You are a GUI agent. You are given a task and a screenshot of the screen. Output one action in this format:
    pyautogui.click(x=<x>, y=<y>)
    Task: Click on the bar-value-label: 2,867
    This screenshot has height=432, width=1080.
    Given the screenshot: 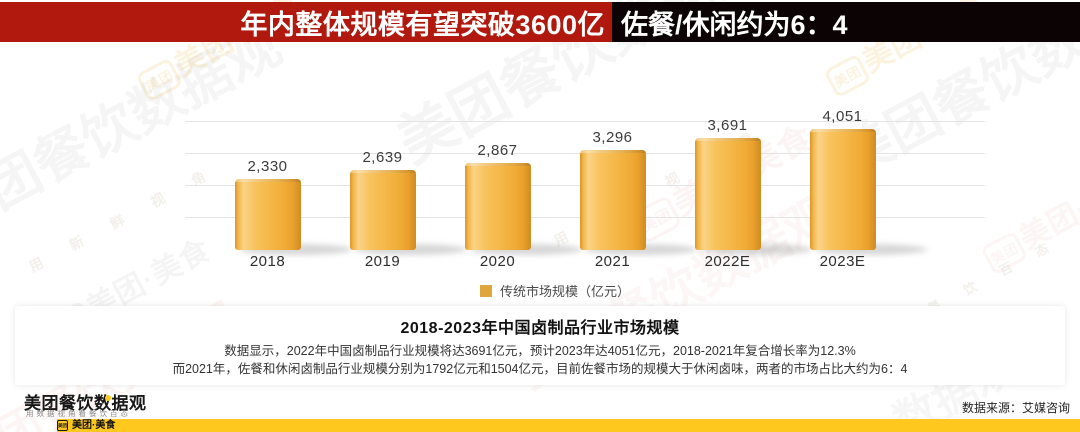 What is the action you would take?
    pyautogui.click(x=497, y=150)
    